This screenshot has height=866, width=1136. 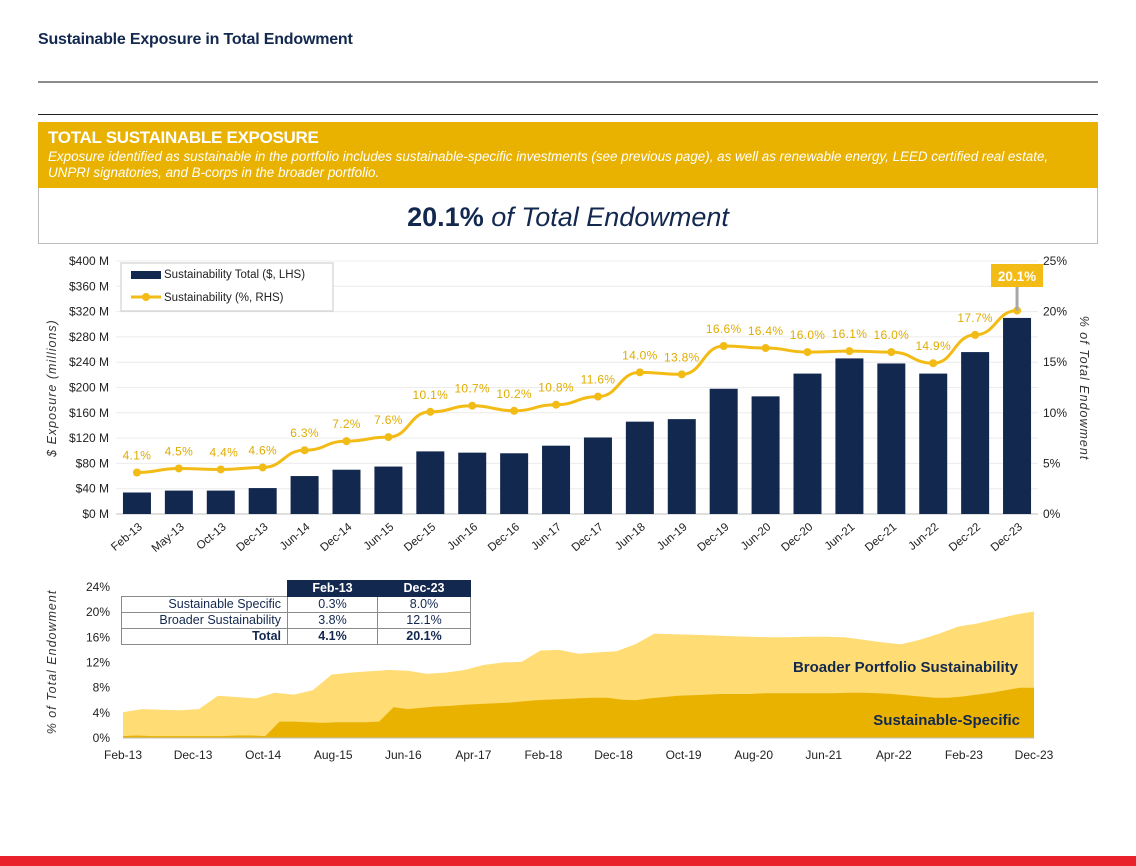 I want to click on row-value-end: 20.1%, so click(x=424, y=636).